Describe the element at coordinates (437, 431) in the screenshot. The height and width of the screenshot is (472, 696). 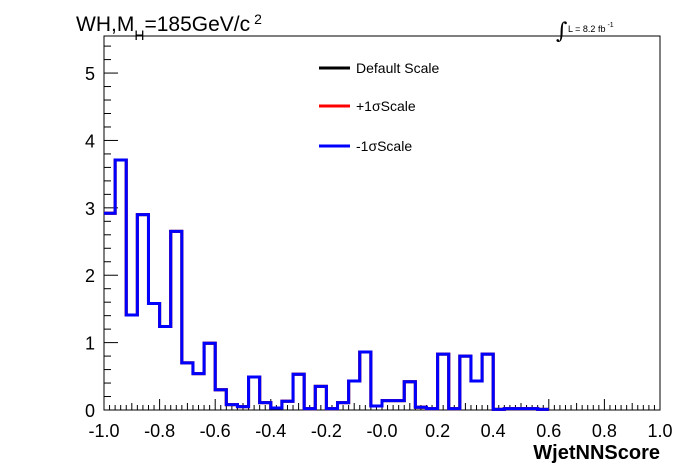
I see `x-tick-label: 0.2` at that location.